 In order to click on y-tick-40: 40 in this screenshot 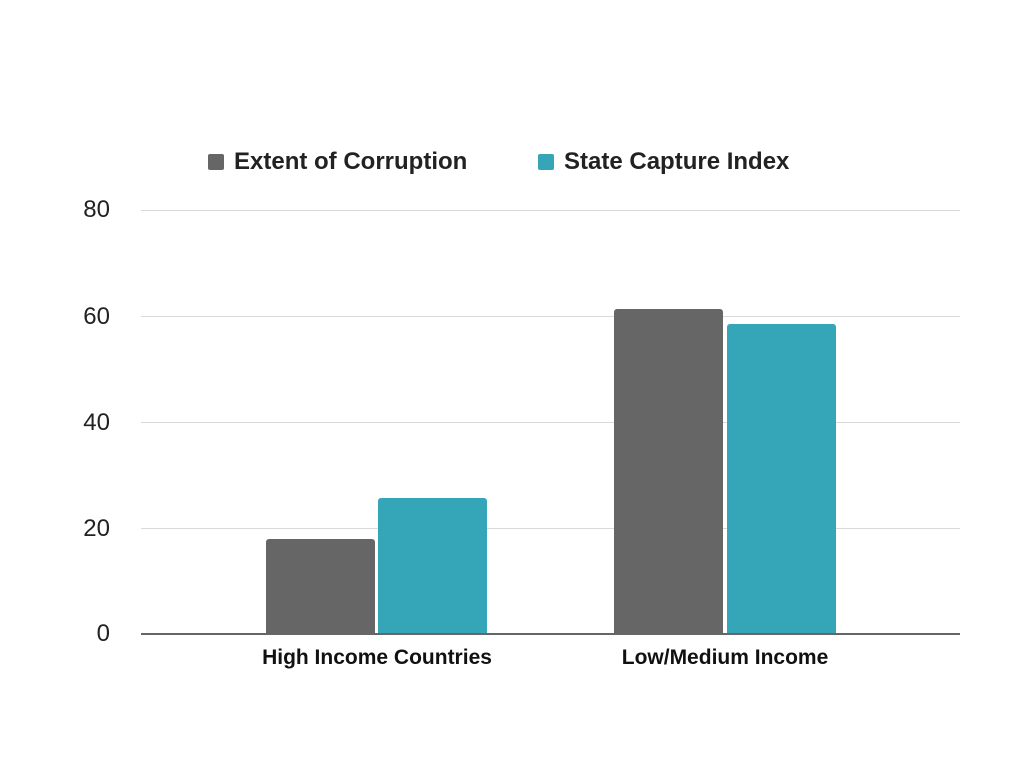, I will do `click(96, 422)`.